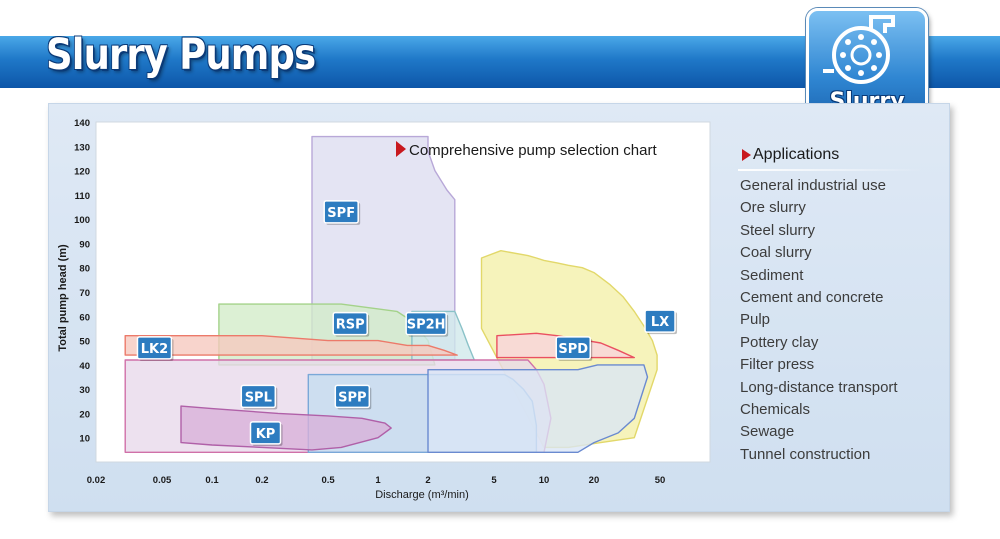  Describe the element at coordinates (84, 293) in the screenshot. I see `y-tick-label: 70` at that location.